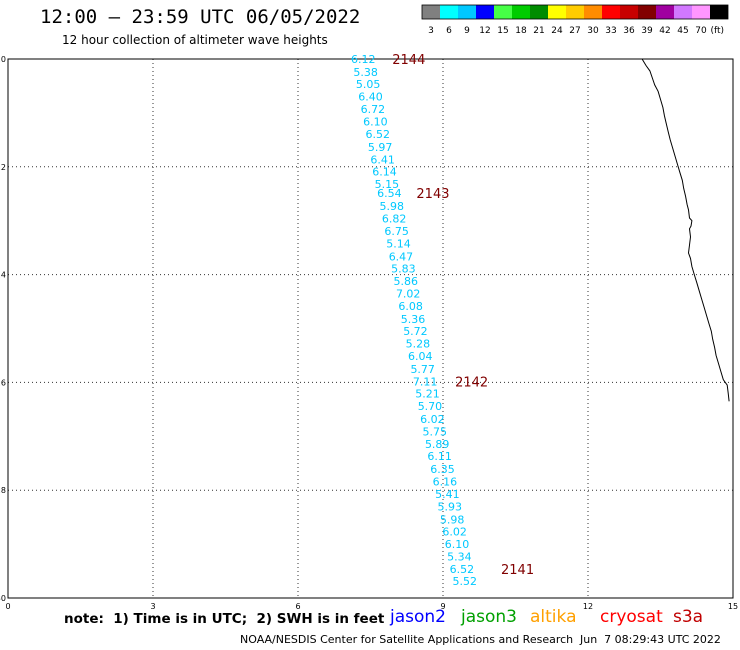 This screenshot has height=650, width=740. Describe the element at coordinates (368, 84) in the screenshot. I see `swh-value-label: 5.05` at that location.